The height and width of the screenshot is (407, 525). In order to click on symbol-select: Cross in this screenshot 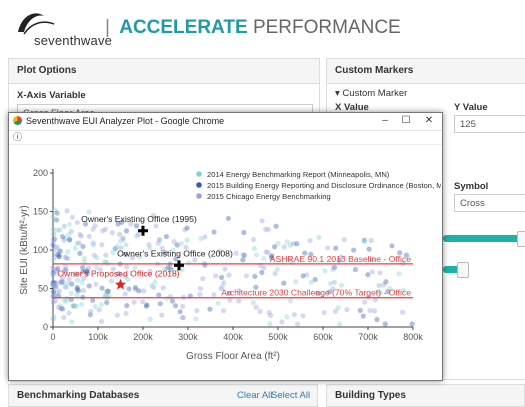, I will do `click(489, 203)`.